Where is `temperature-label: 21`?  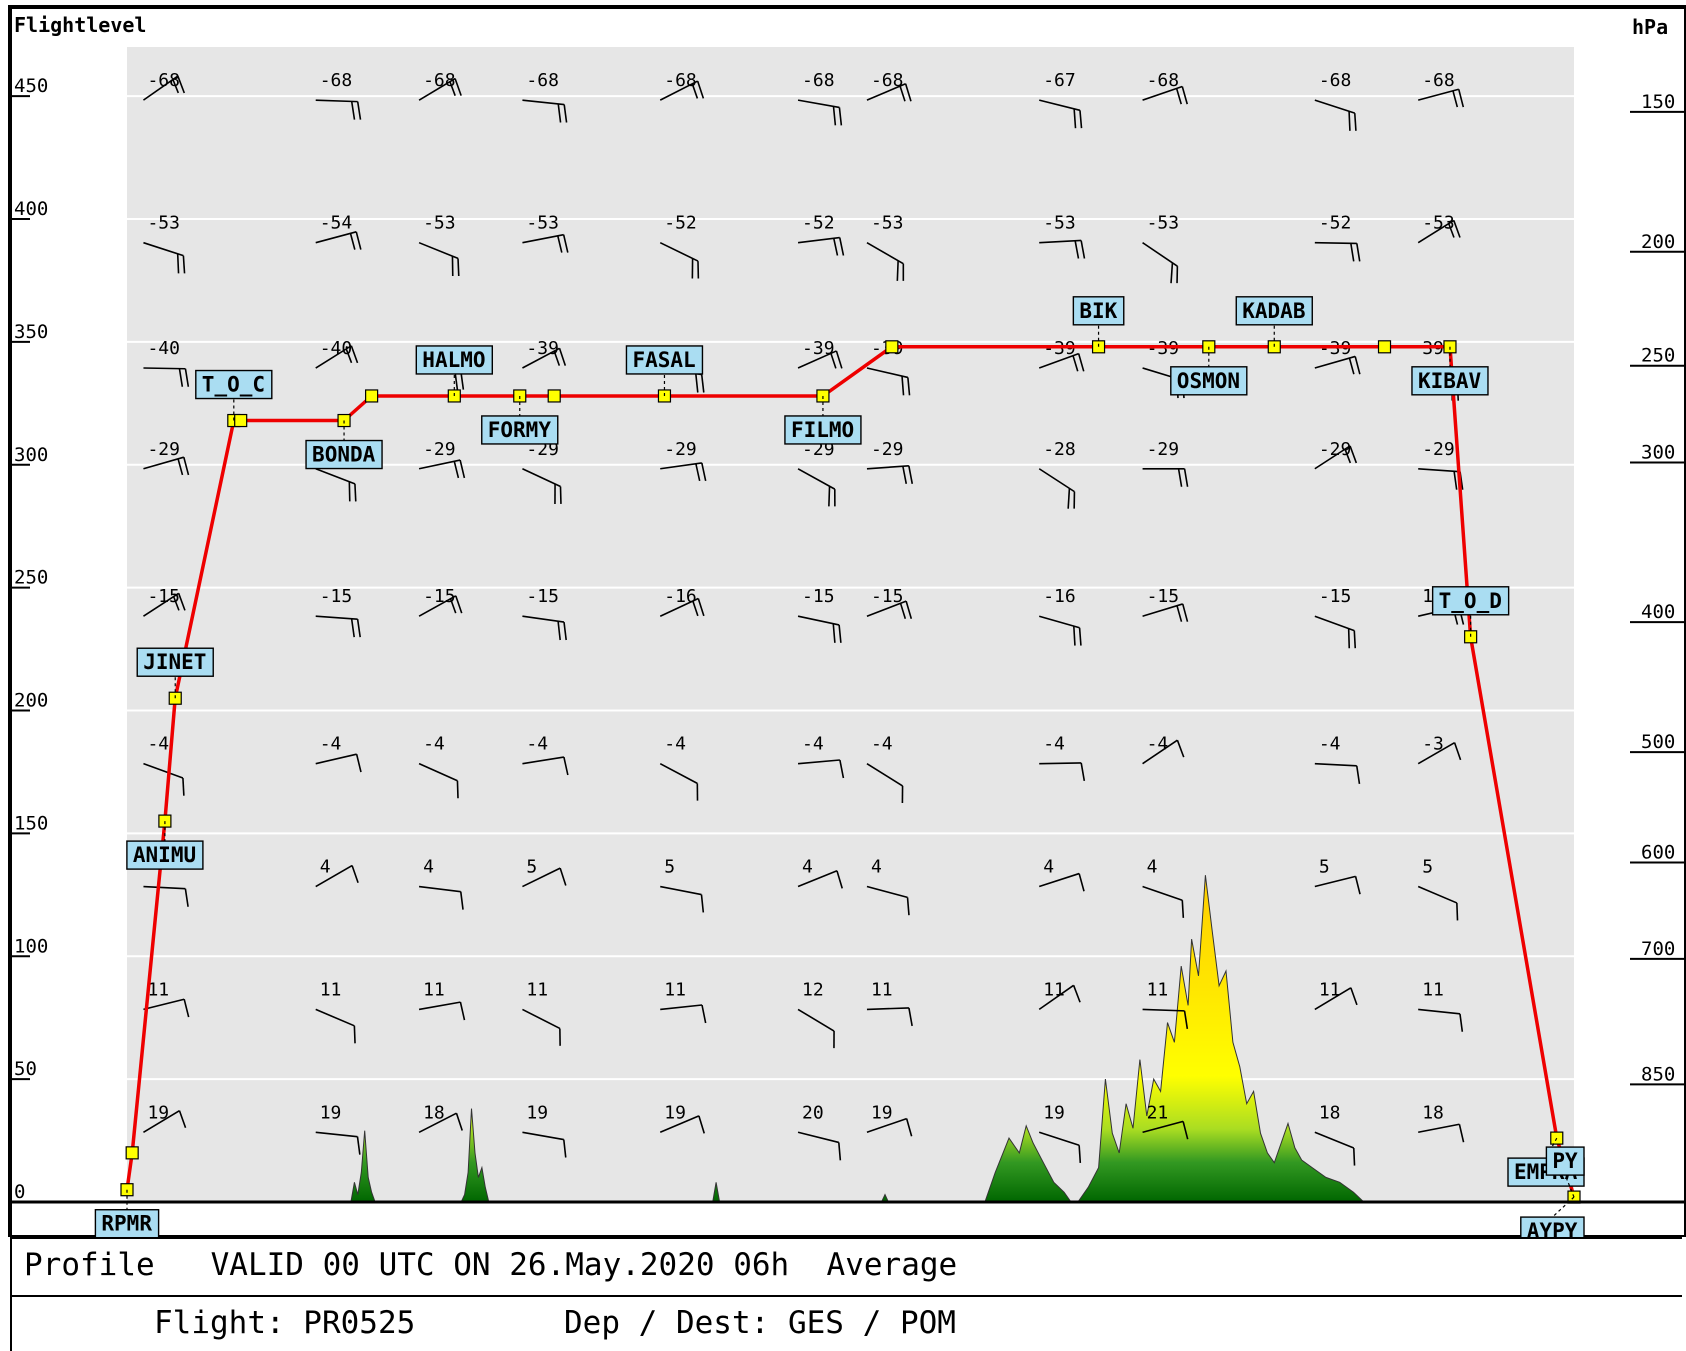
temperature-label: 21 is located at coordinates (1158, 1112).